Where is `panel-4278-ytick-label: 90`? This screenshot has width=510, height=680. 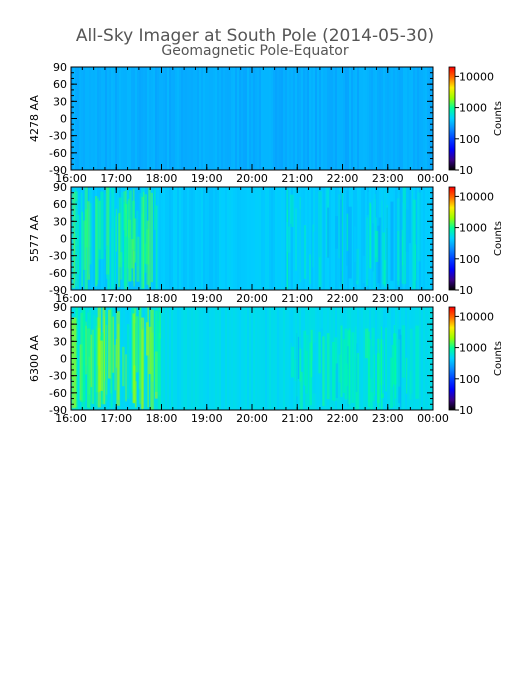
panel-4278-ytick-label: 90 is located at coordinates (60, 67).